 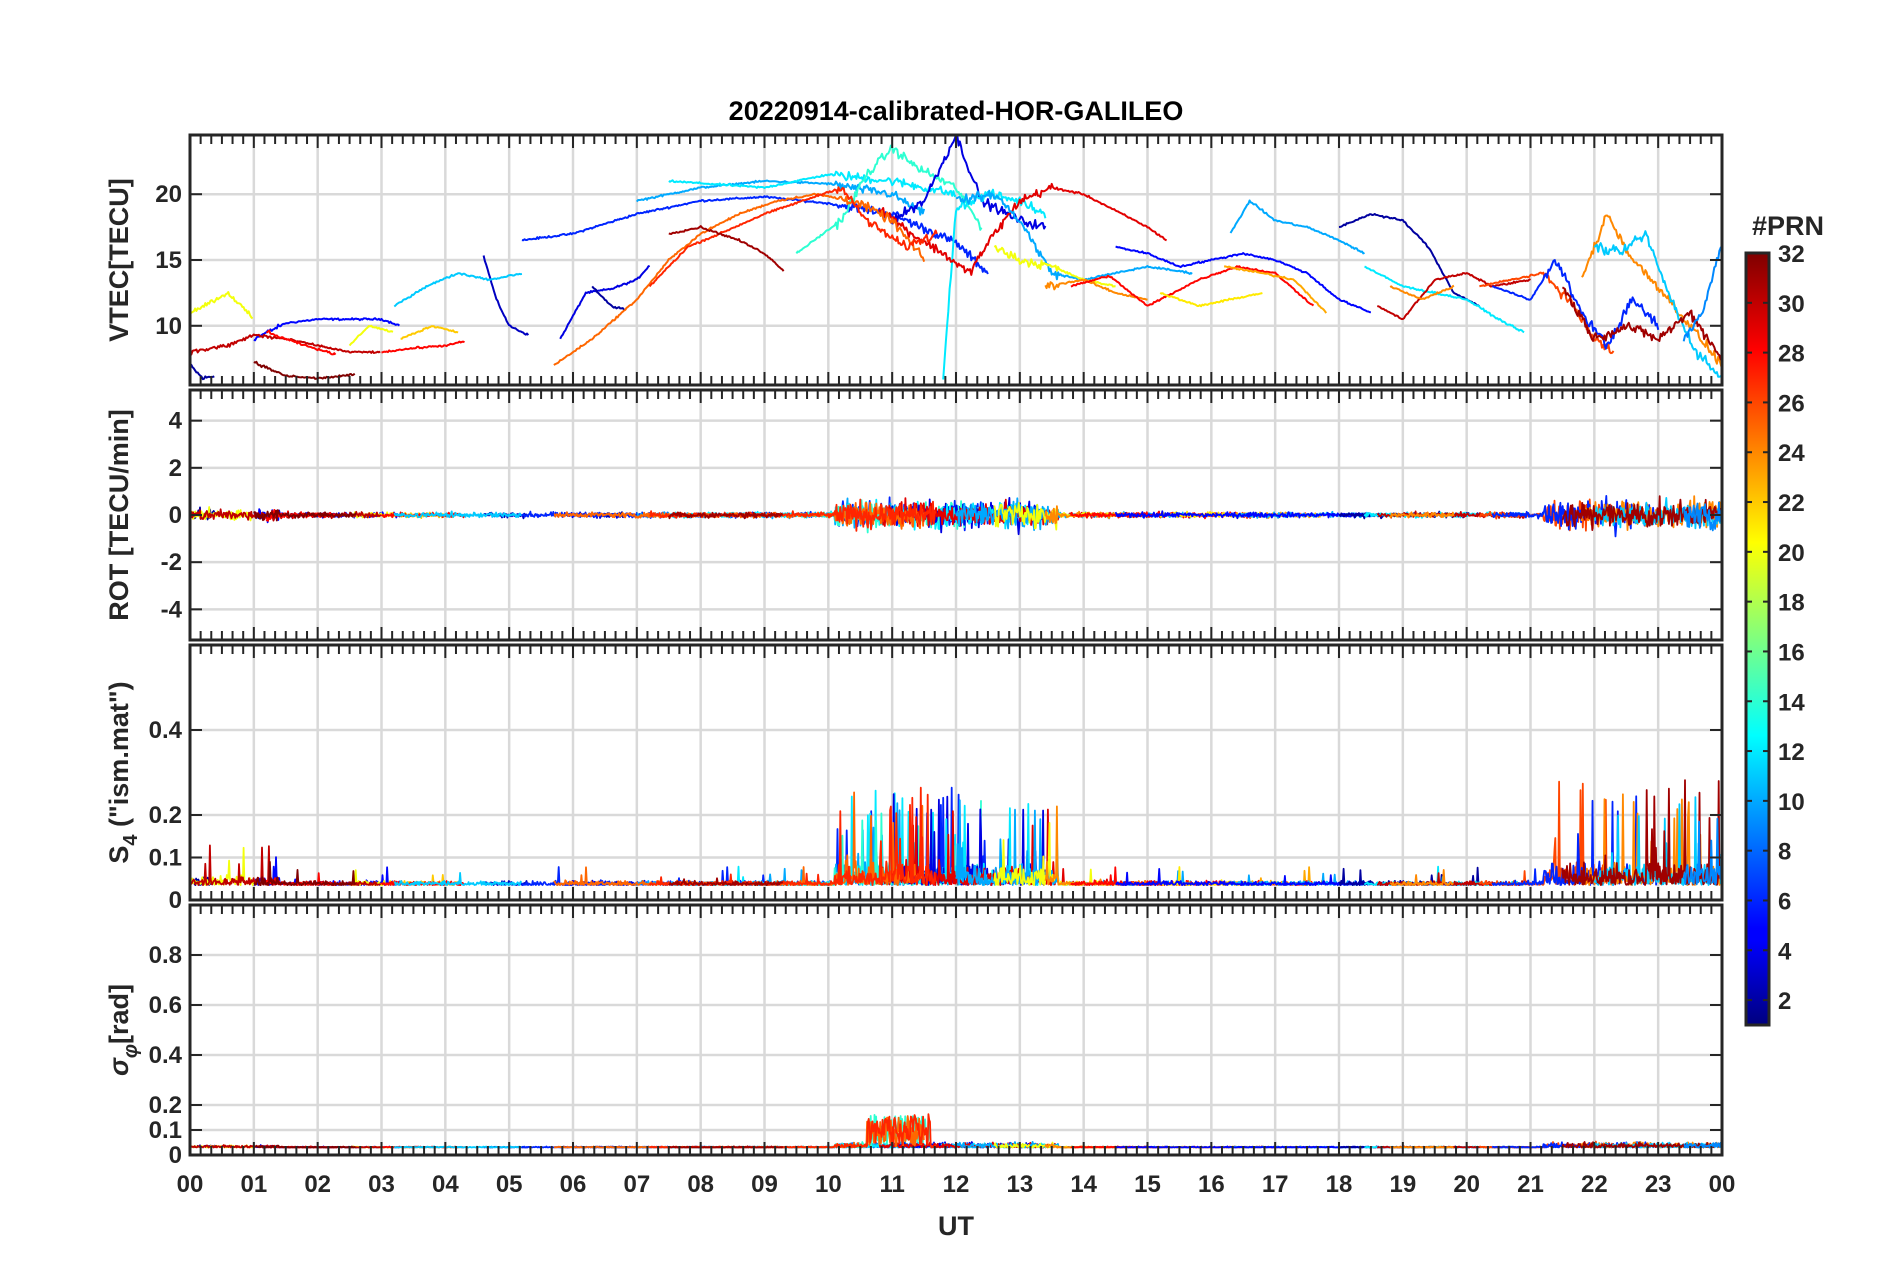 What do you see at coordinates (1791, 702) in the screenshot?
I see `colorbar-tick-label: 14` at bounding box center [1791, 702].